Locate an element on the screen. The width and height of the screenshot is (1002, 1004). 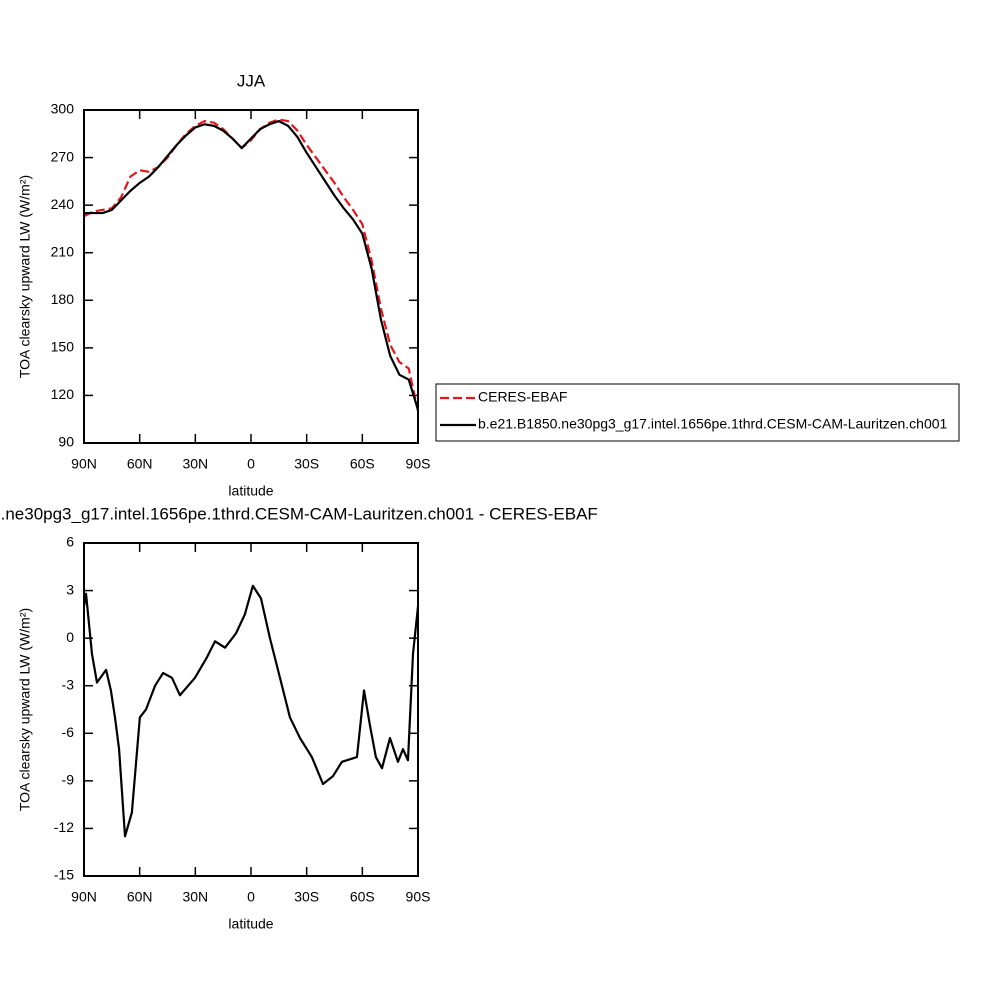
y-tick-label: 150 is located at coordinates (63, 347).